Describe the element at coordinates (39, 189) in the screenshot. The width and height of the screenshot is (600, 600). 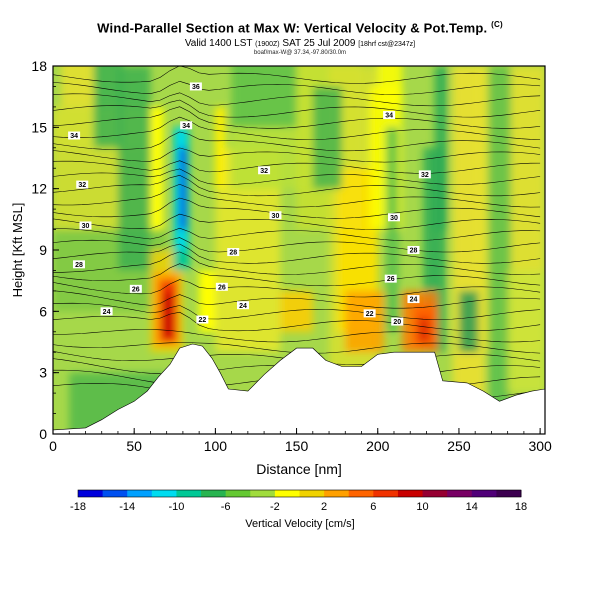
I see `y-tick-label: 12` at that location.